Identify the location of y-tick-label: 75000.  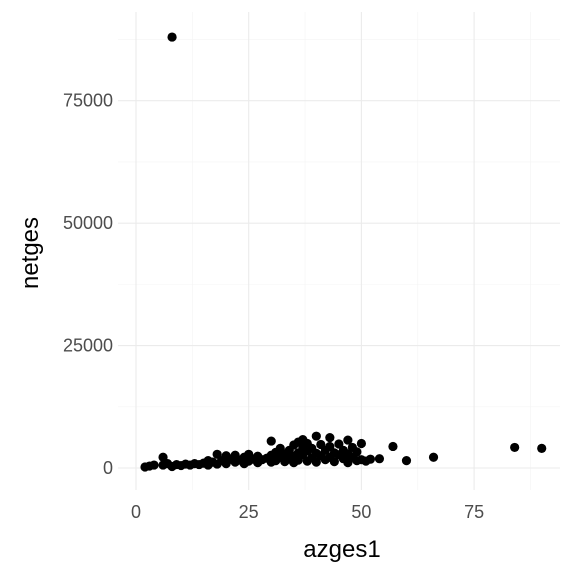
(88, 101).